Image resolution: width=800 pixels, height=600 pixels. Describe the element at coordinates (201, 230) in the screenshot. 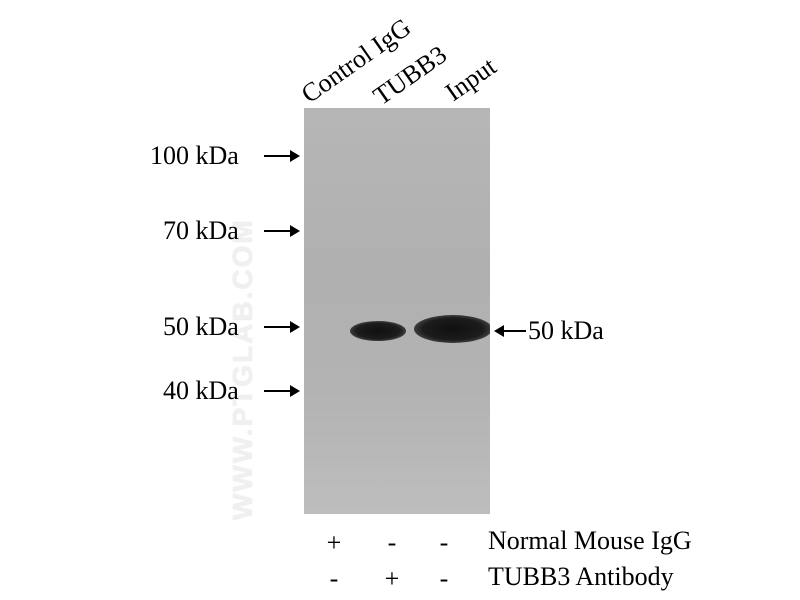

I see `marker-70kda-label: 70 kDa` at that location.